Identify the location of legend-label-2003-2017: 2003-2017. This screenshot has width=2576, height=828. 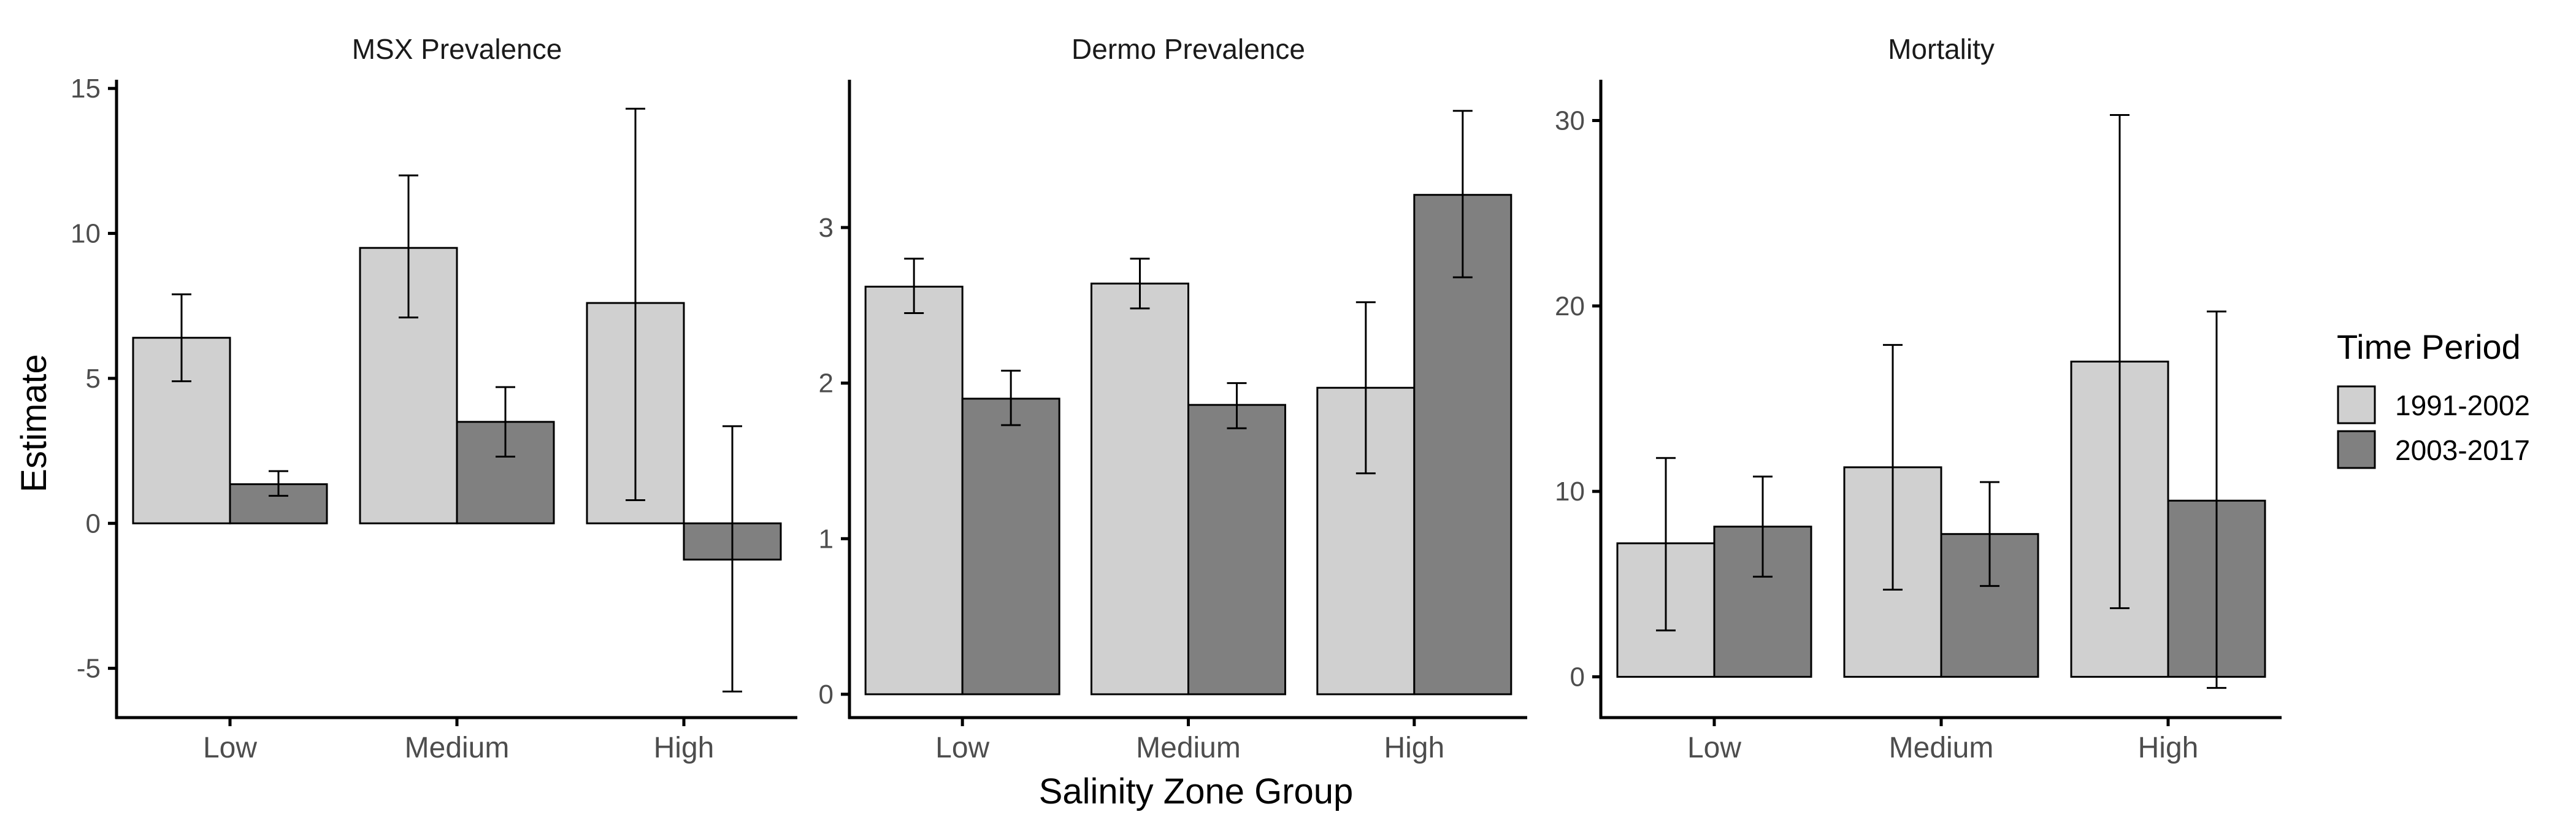
(2462, 450).